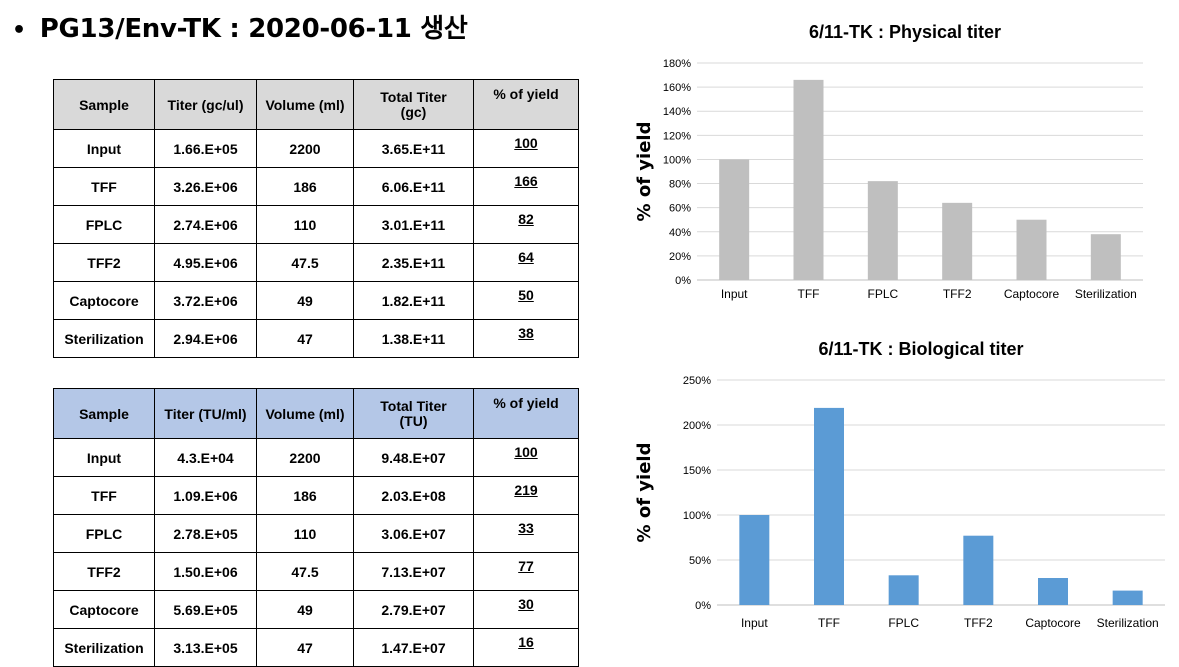 This screenshot has height=667, width=1179. Describe the element at coordinates (205, 533) in the screenshot. I see `cell-titer: 2.78.E+05` at that location.